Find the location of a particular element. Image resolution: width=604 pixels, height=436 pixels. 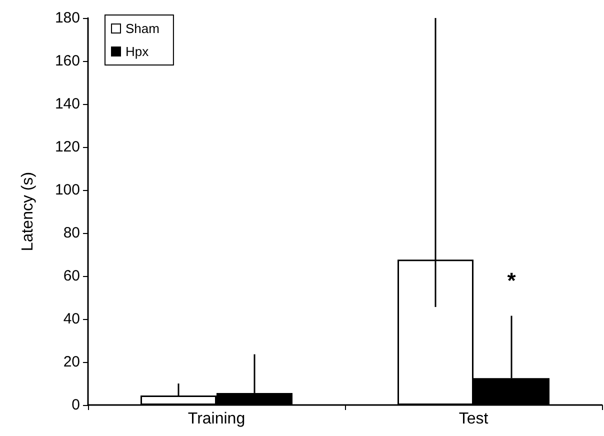

y-axis-title: Latency (s) is located at coordinates (28, 212).